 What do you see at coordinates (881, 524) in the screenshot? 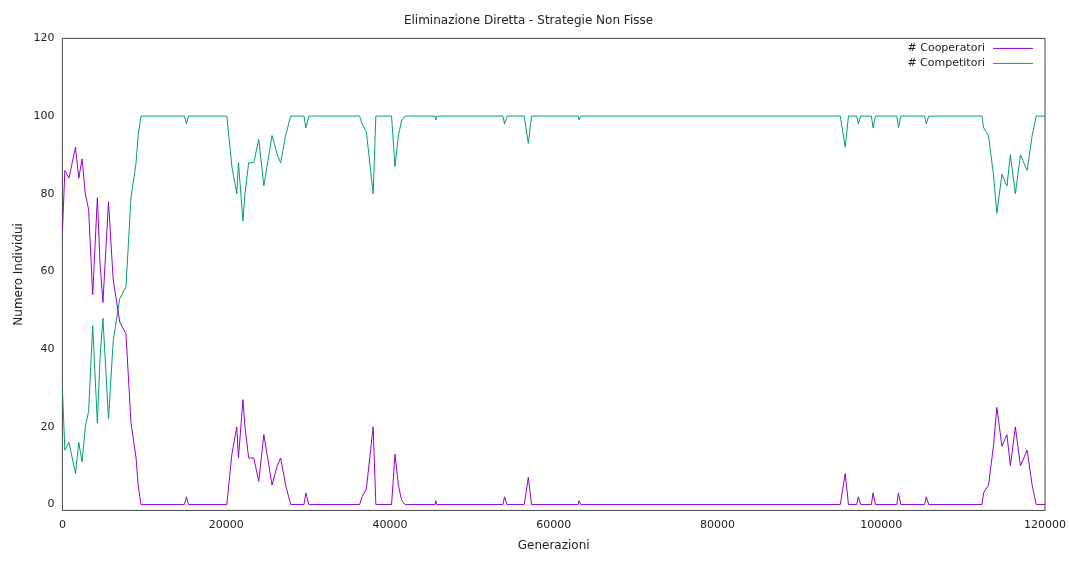
I see `x-tick-label: 100000` at bounding box center [881, 524].